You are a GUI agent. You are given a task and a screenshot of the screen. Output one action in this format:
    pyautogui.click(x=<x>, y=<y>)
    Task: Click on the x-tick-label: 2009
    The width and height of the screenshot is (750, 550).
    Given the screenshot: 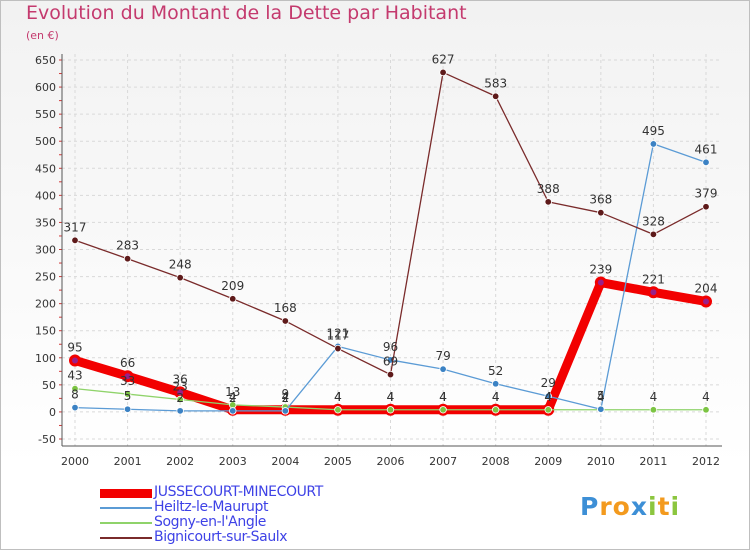 What is the action you would take?
    pyautogui.click(x=548, y=461)
    